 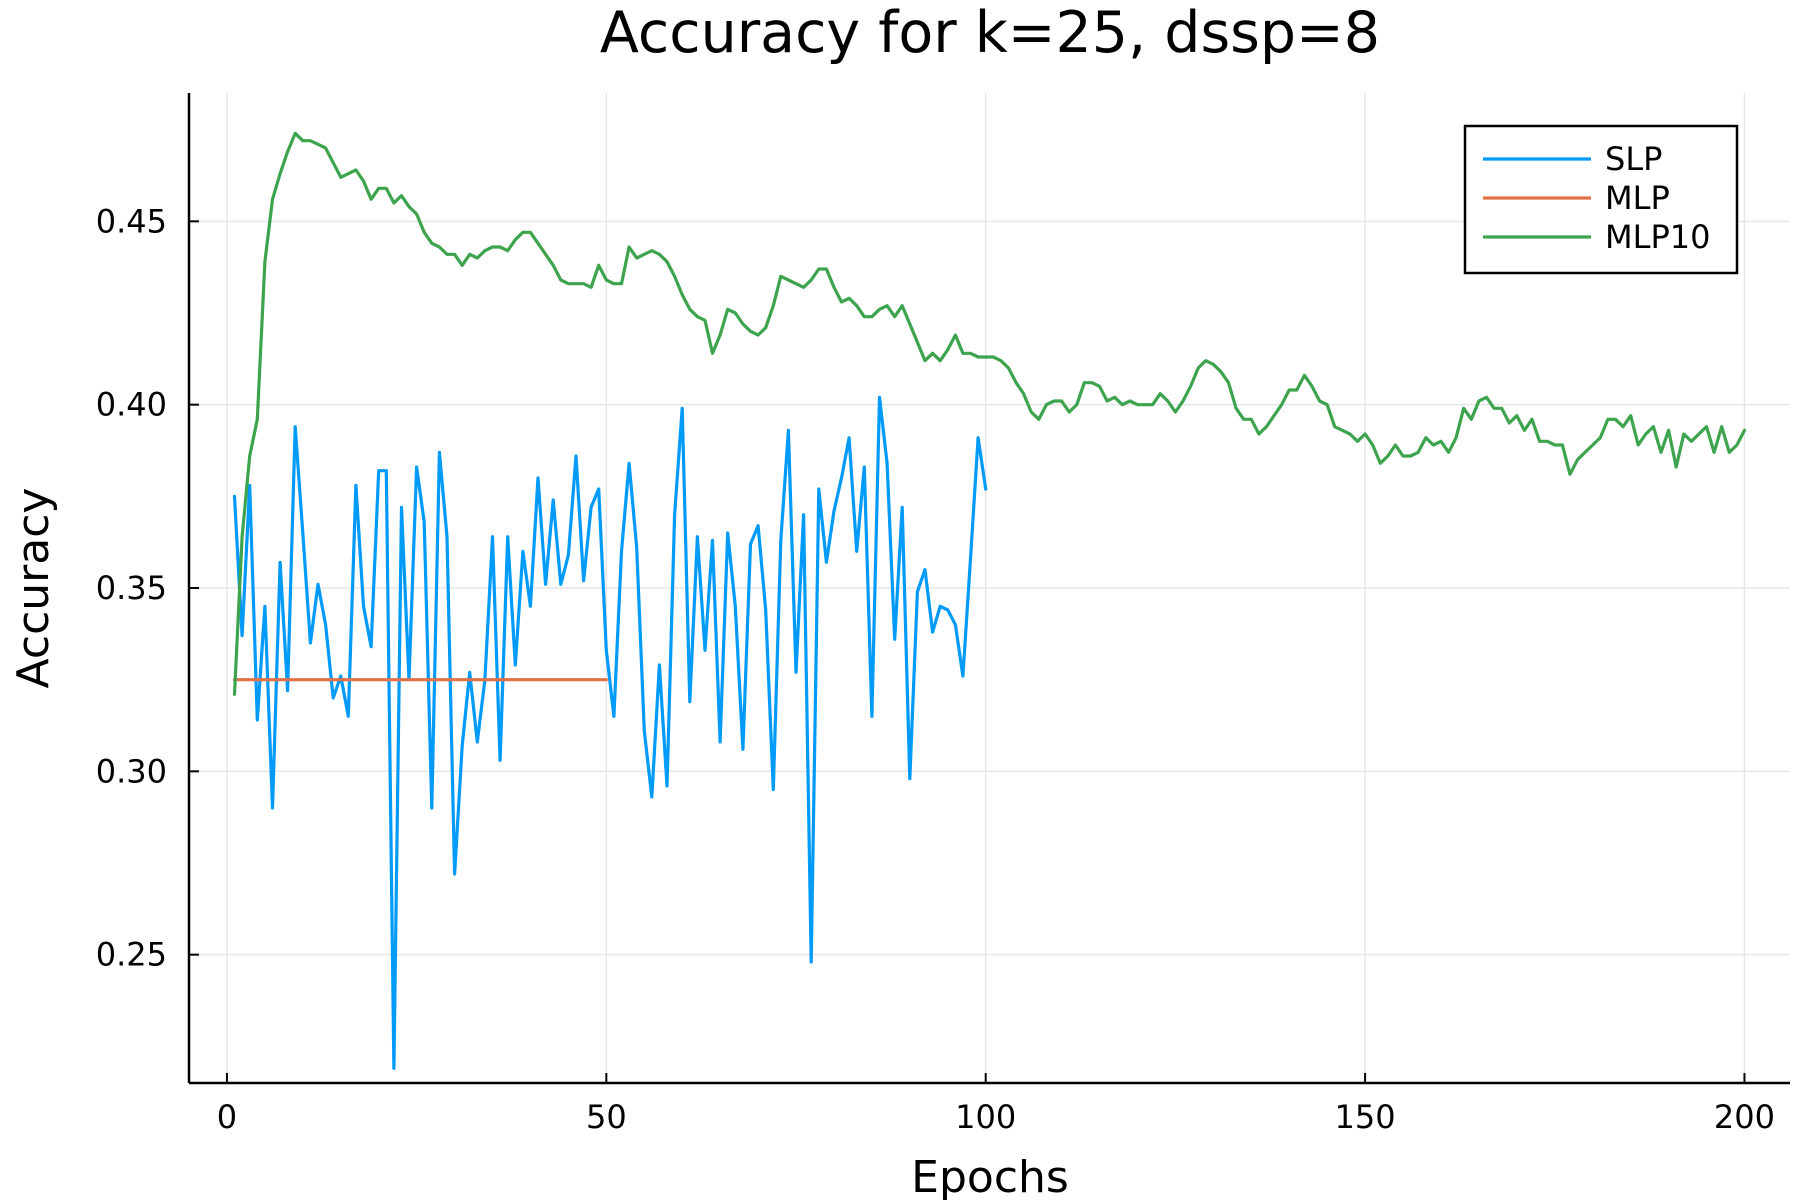 What do you see at coordinates (33, 588) in the screenshot?
I see `y-axis-label: Accuracy` at bounding box center [33, 588].